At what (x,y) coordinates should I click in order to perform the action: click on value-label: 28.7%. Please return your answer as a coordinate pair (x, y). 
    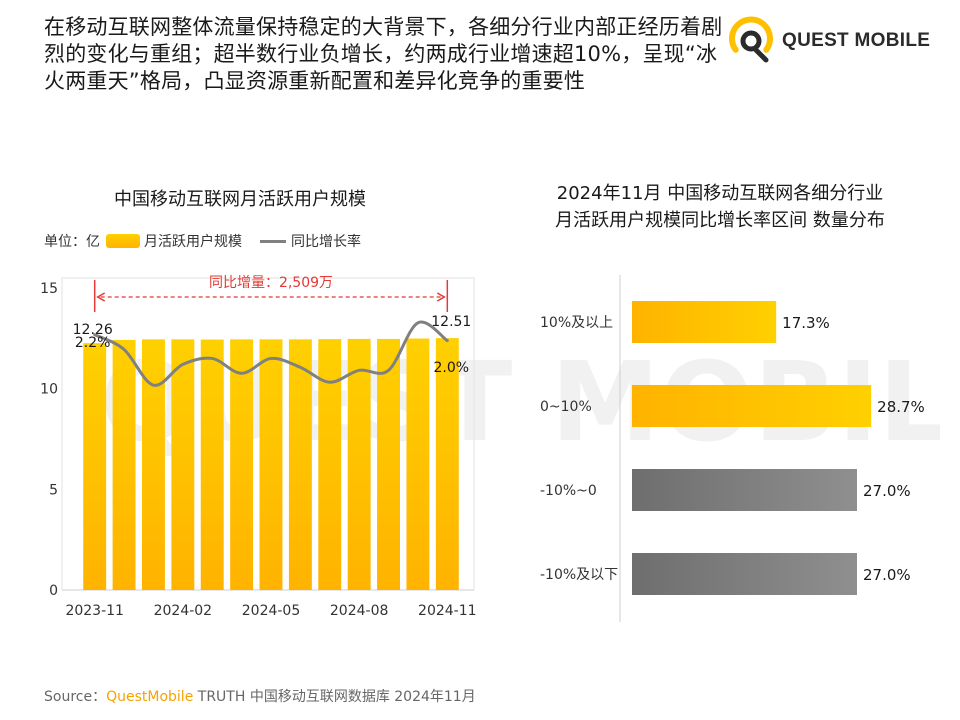
    Looking at the image, I should click on (901, 407).